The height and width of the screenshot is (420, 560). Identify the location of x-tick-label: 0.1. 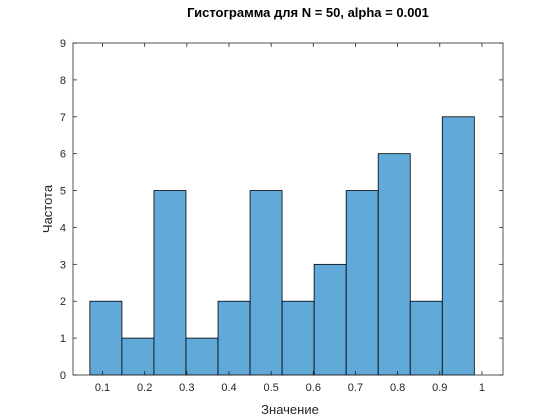
(102, 388).